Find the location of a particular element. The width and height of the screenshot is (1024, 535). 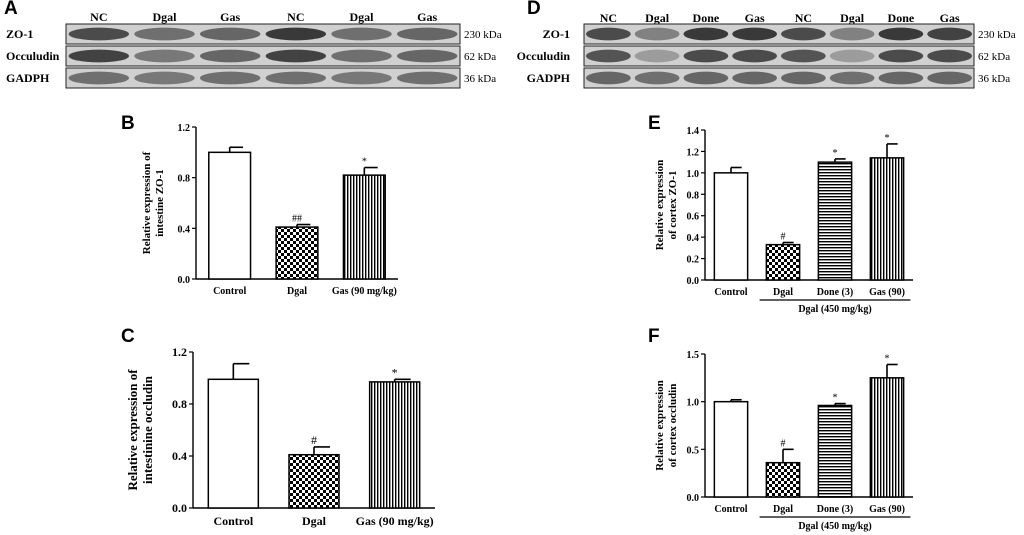

protein-label: Occuludin is located at coordinates (544, 56).